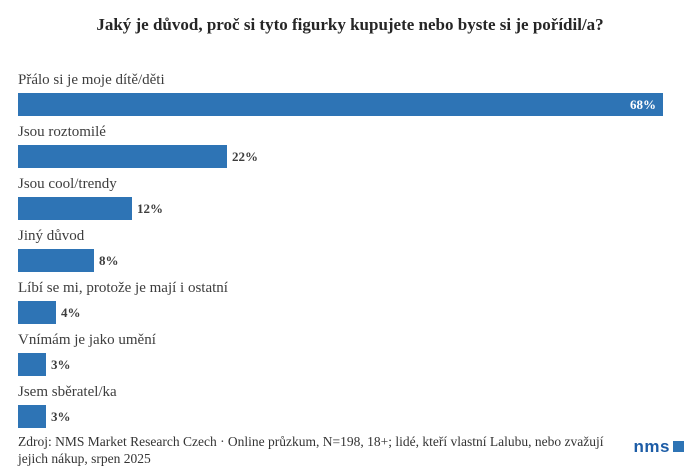 The image size is (700, 472). Describe the element at coordinates (87, 340) in the screenshot. I see `category-label: Vnímám je jako umění` at that location.